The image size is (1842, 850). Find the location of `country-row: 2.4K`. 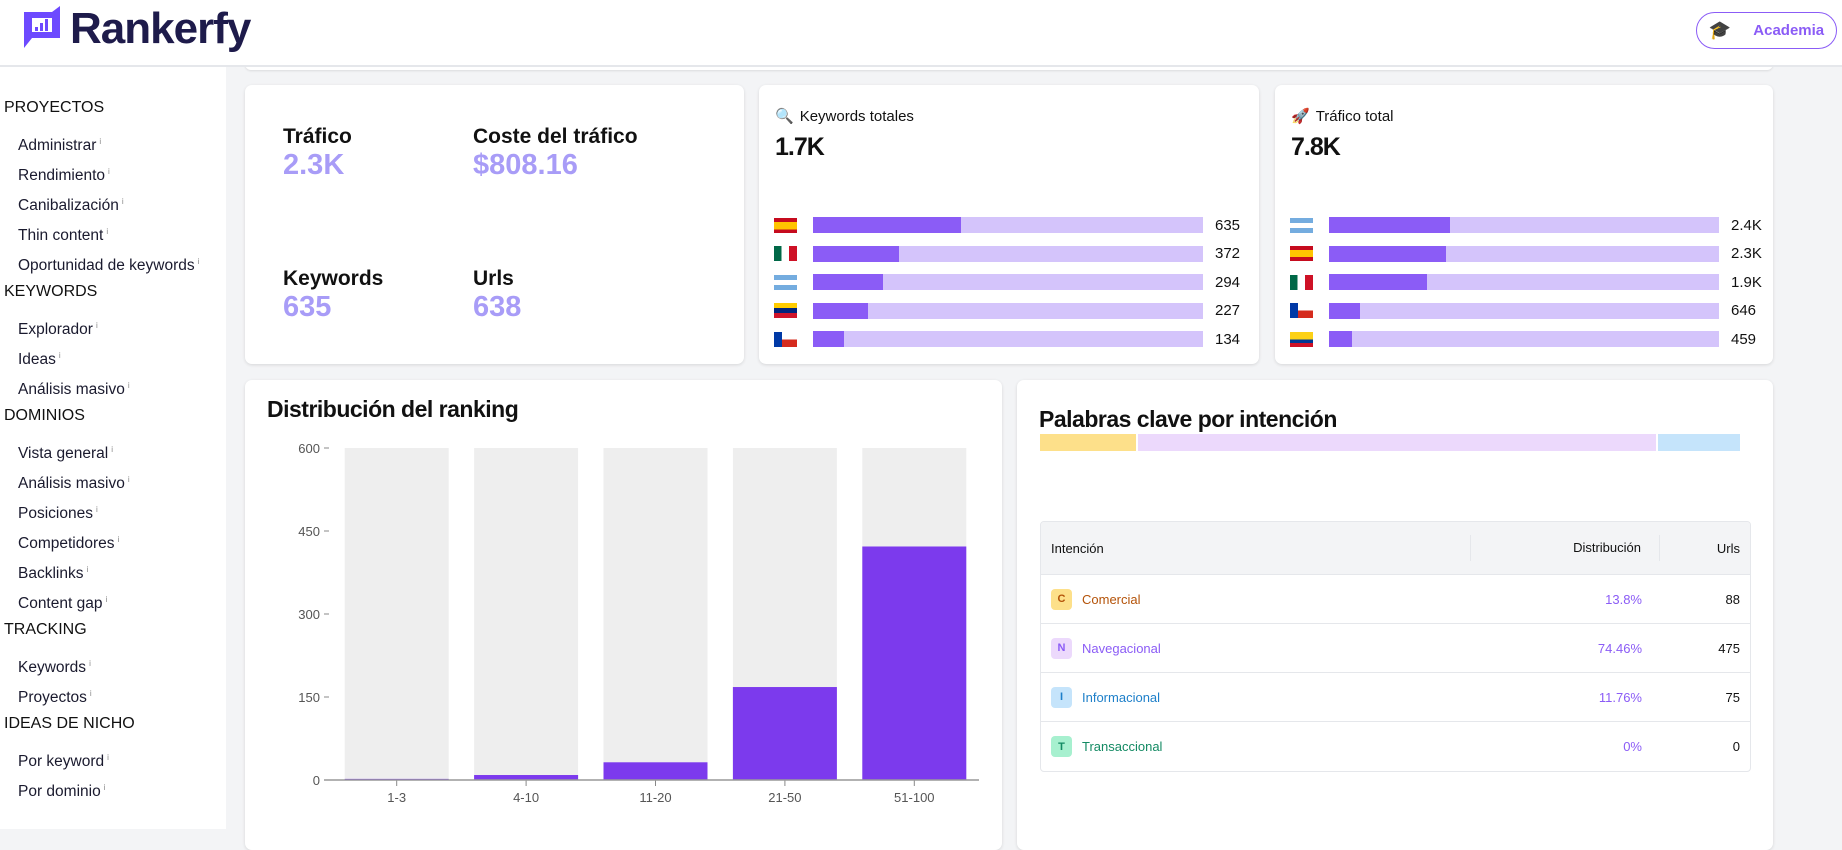

country-row: 2.4K is located at coordinates (1526, 225).